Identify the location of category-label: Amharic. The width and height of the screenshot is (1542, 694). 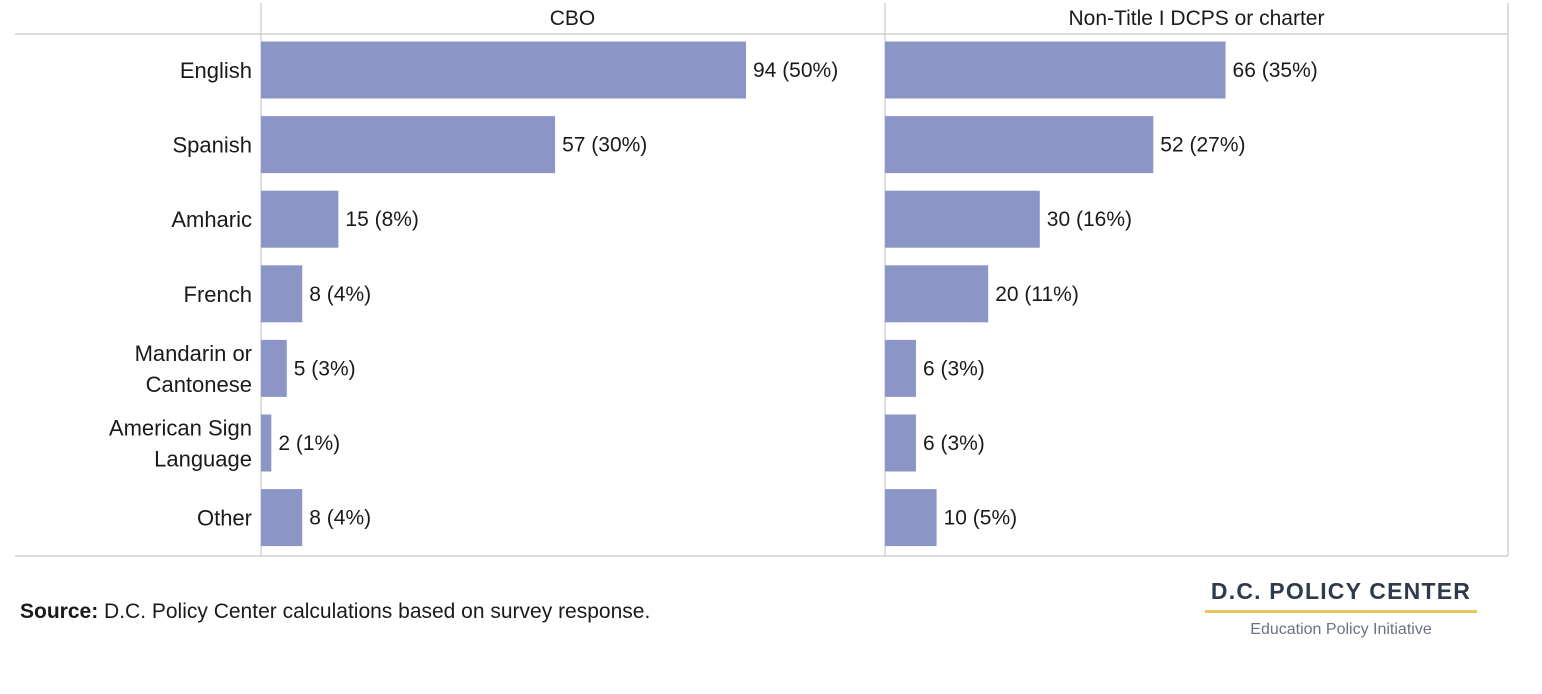
(211, 219).